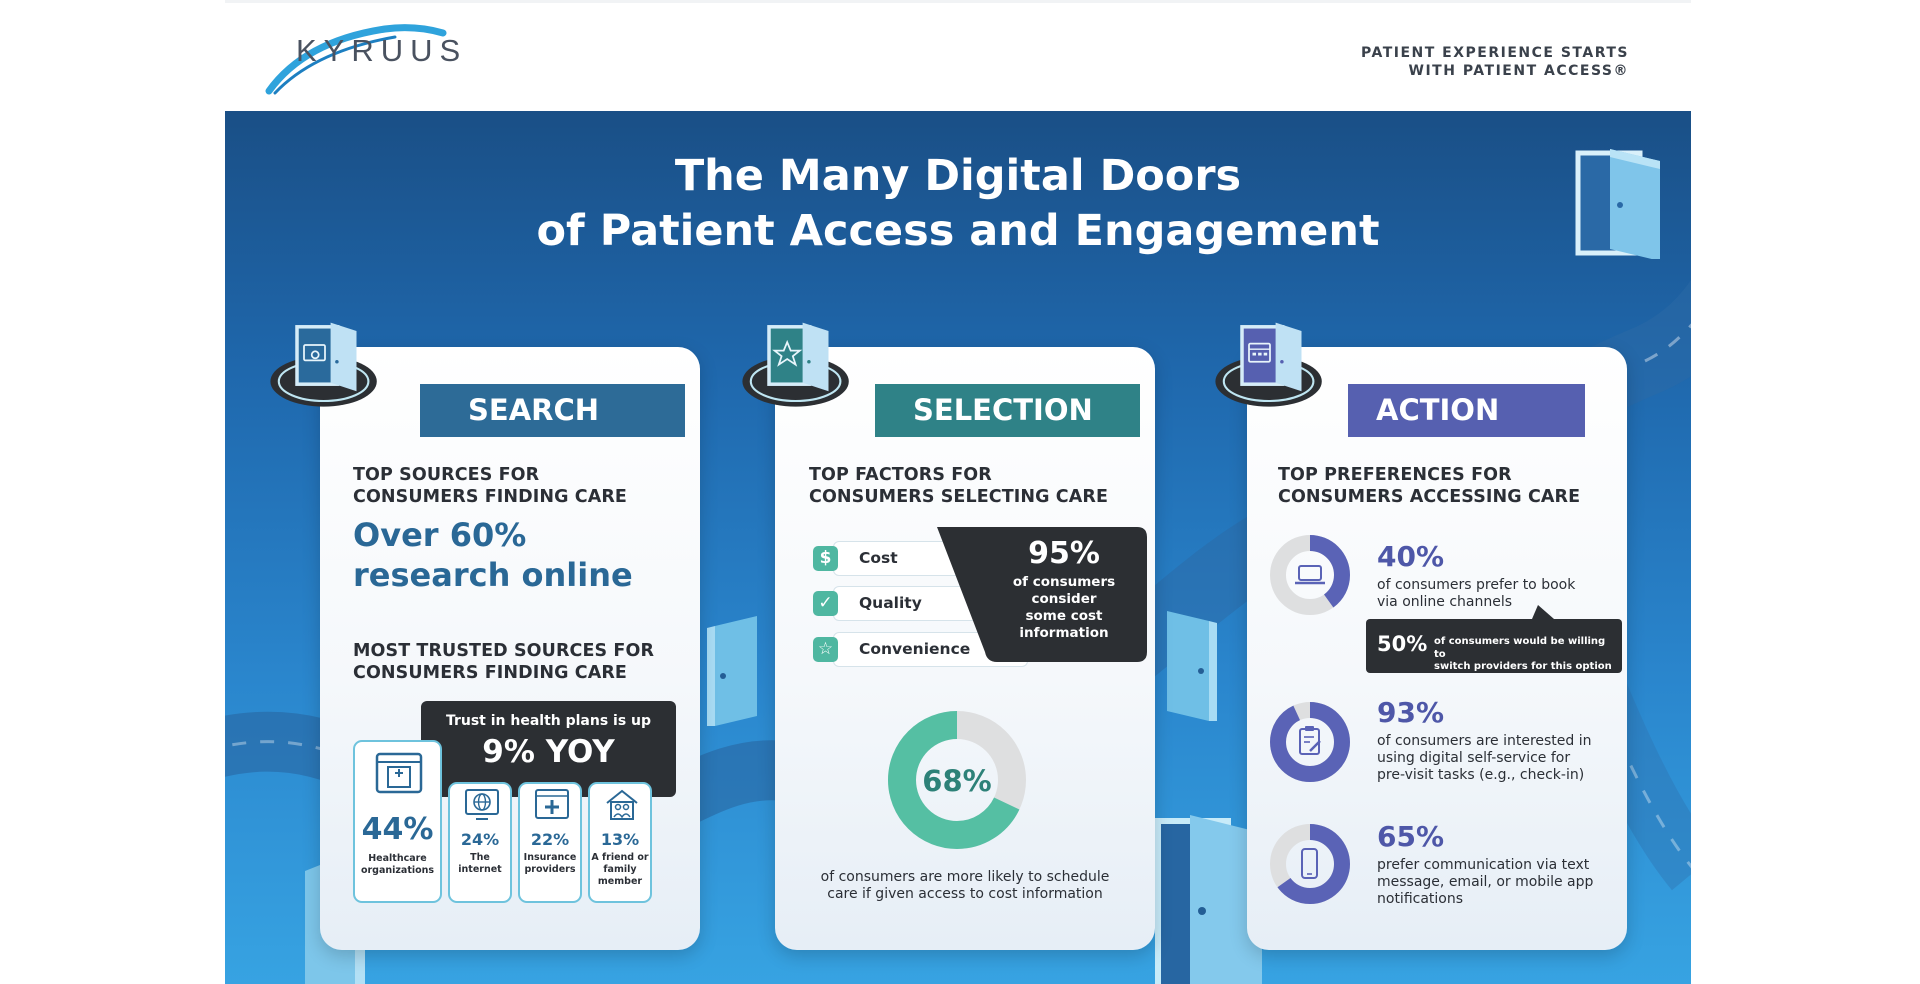  I want to click on source-percent: 24%, so click(480, 839).